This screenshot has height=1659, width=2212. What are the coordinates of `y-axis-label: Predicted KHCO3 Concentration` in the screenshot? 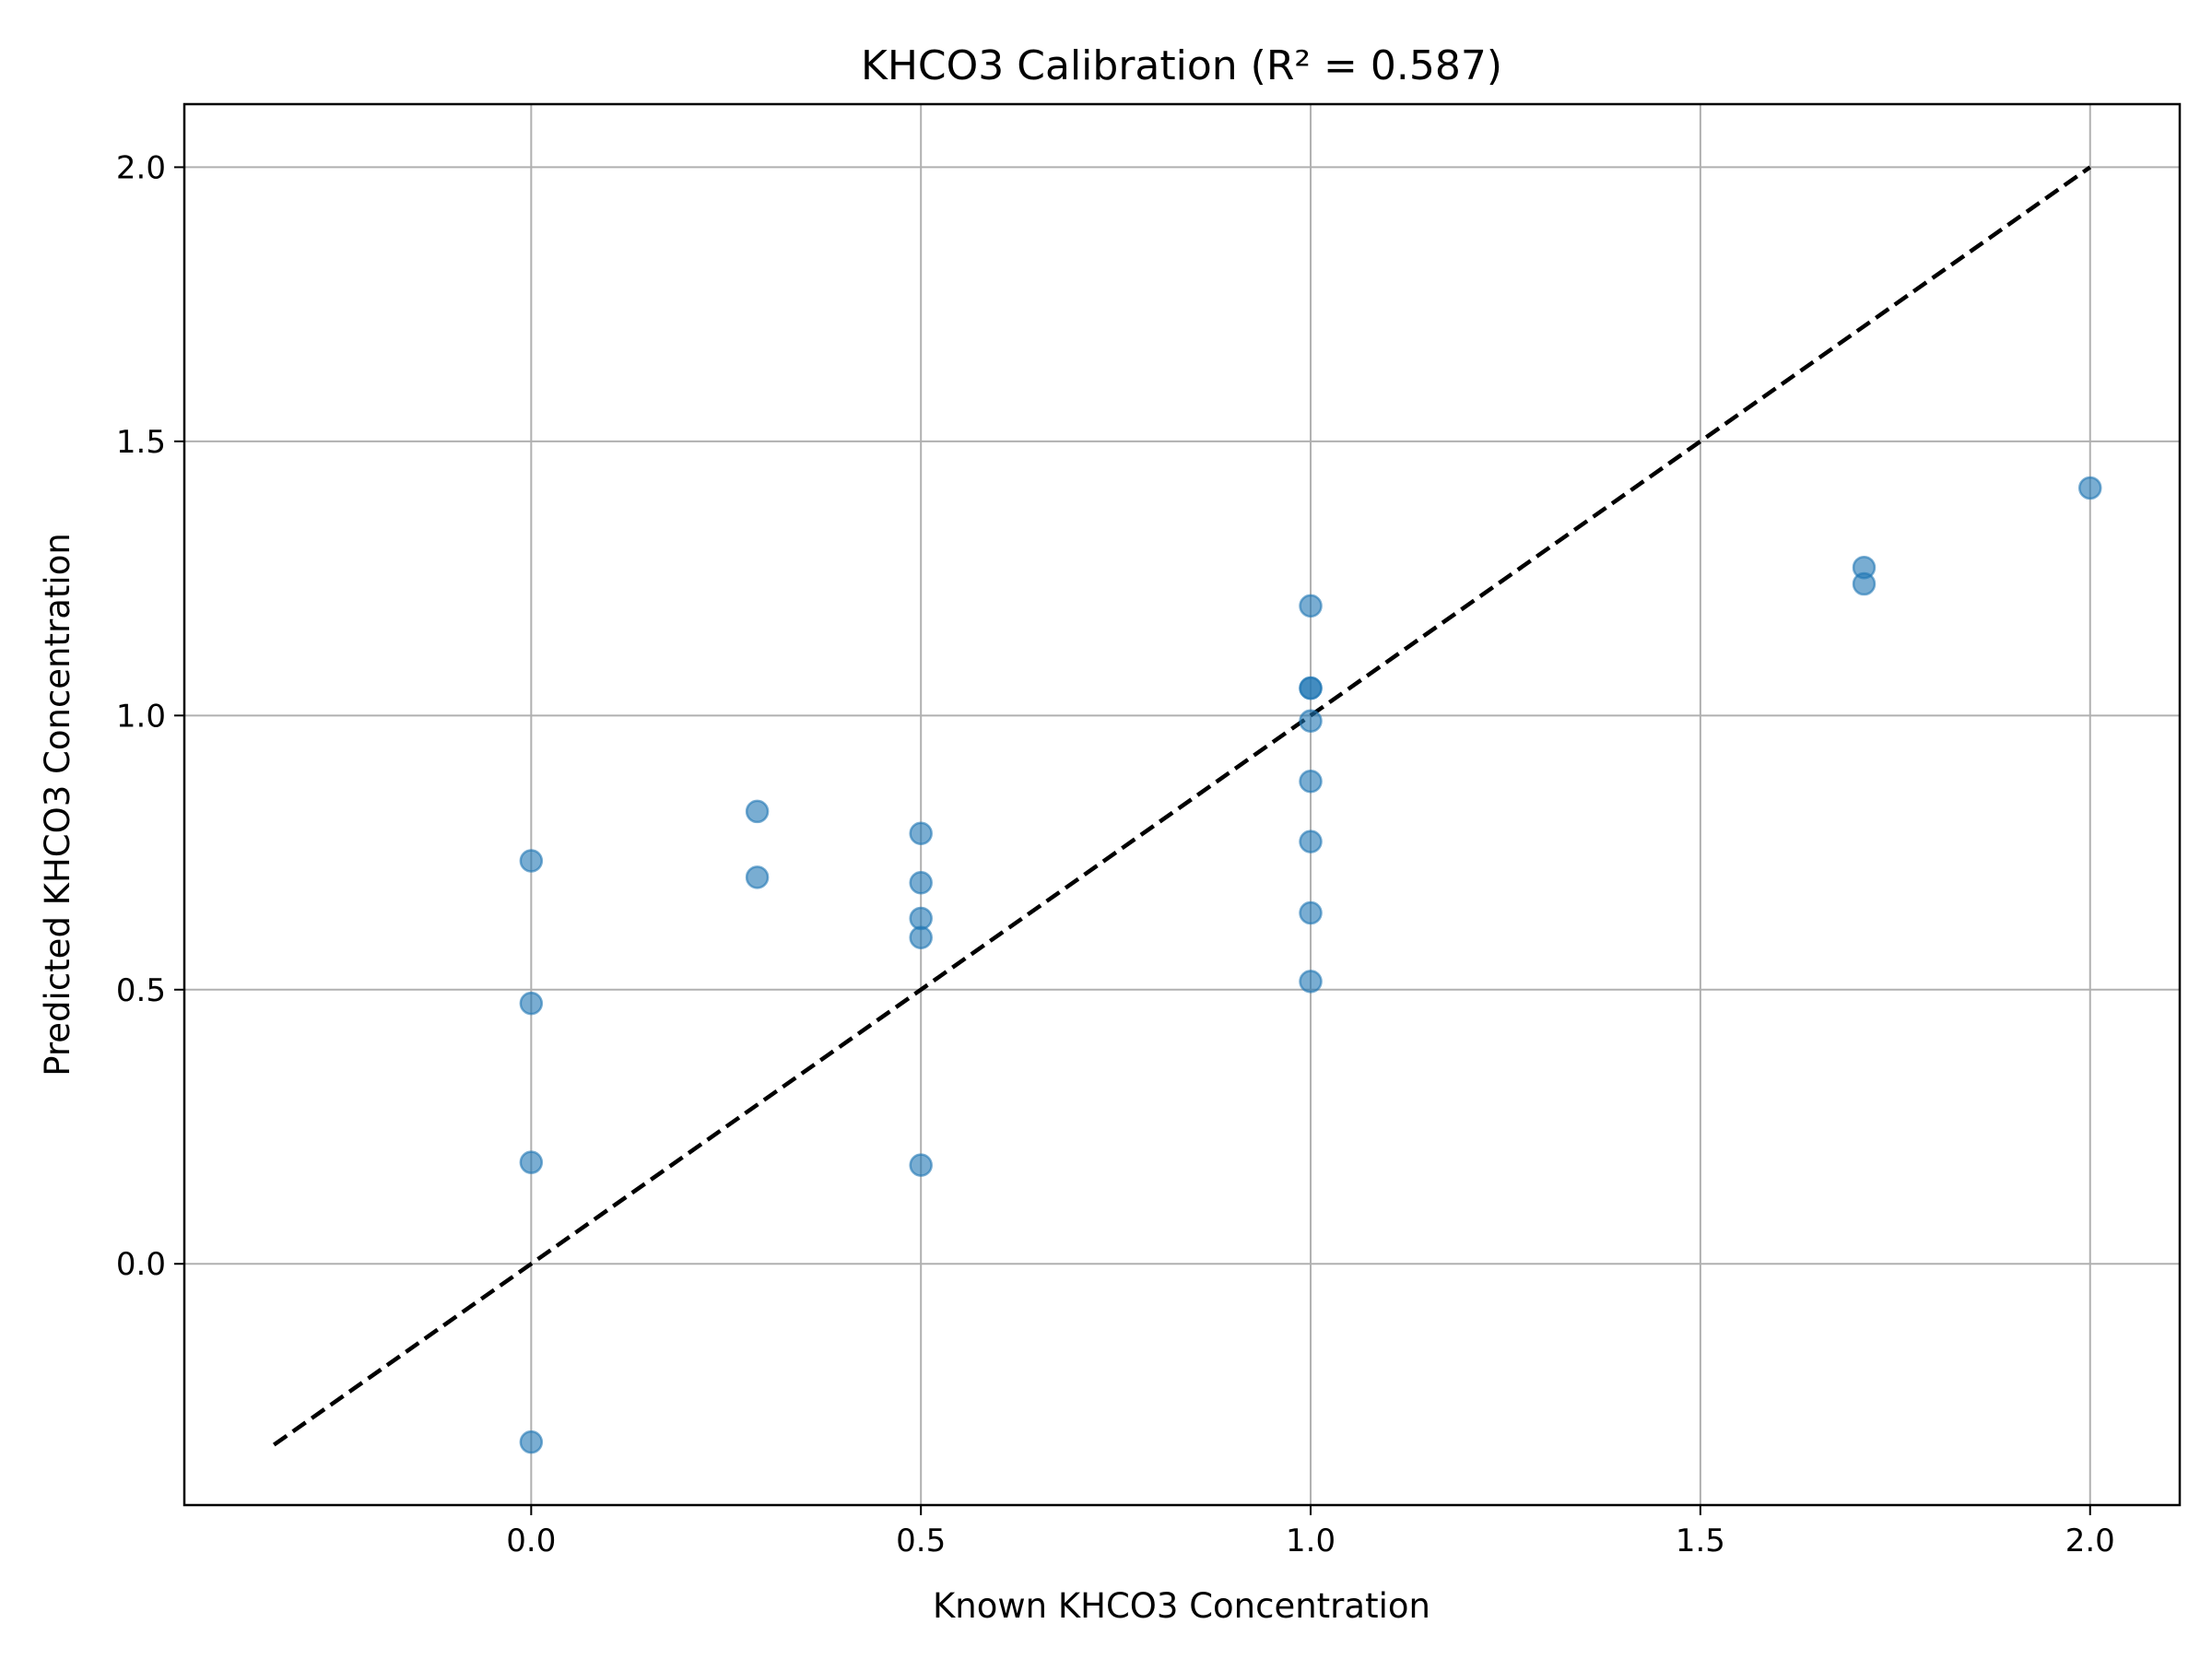 It's located at (57, 805).